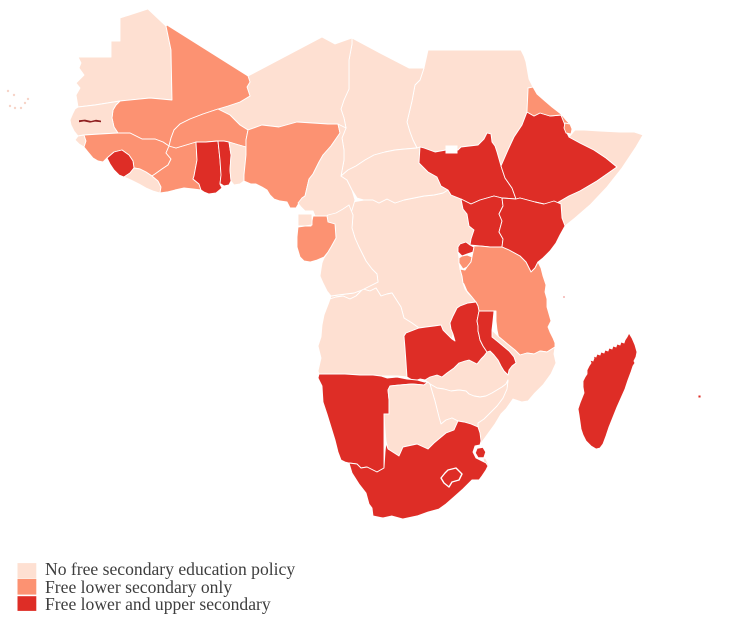 The width and height of the screenshot is (754, 630). Describe the element at coordinates (170, 569) in the screenshot. I see `svg-text:No free secondary education po: No free secondary education policy` at that location.